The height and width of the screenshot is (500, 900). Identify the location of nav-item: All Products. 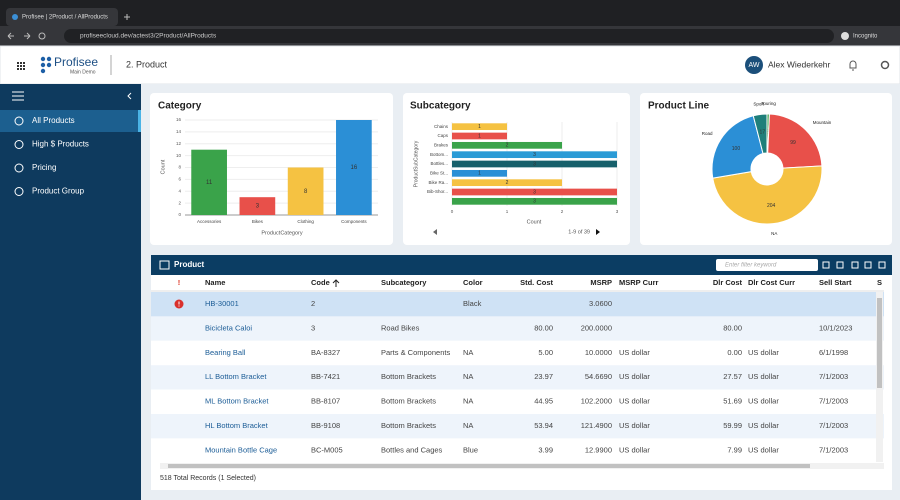
(53, 120).